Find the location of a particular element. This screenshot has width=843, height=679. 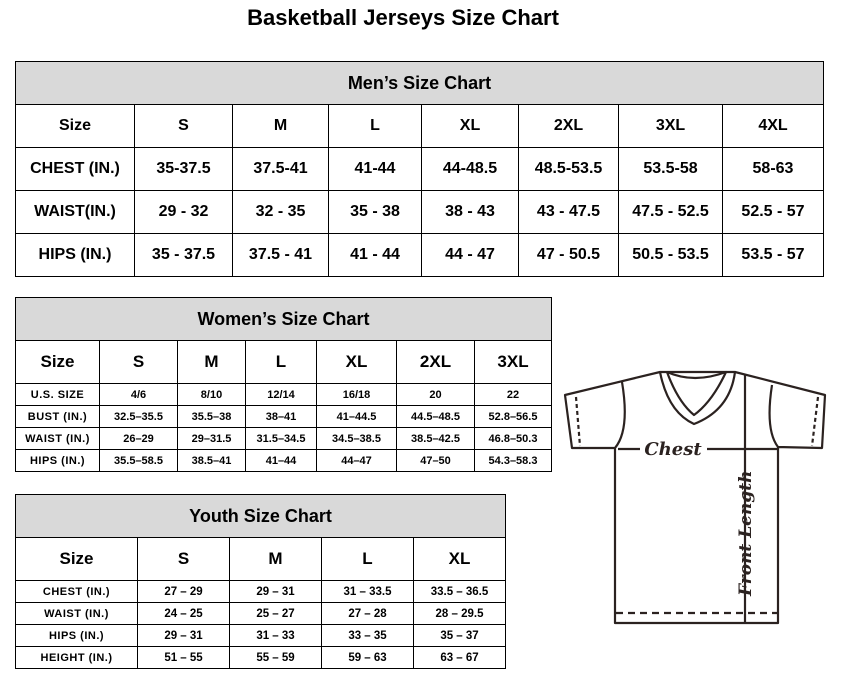

table-cell: 47 - 50.5 is located at coordinates (568, 255).